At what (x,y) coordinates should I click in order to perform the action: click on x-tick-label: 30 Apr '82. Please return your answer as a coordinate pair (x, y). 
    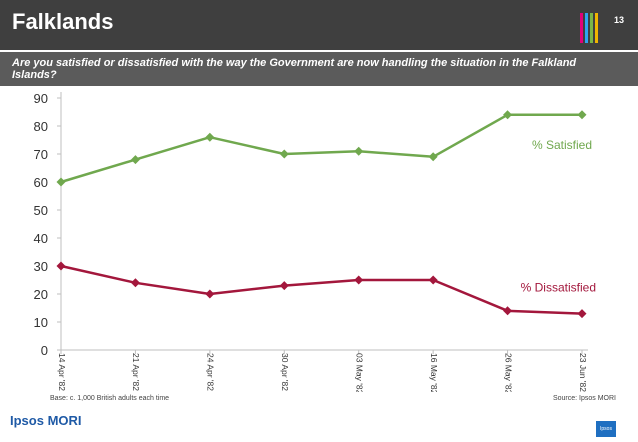
    Looking at the image, I should click on (285, 372).